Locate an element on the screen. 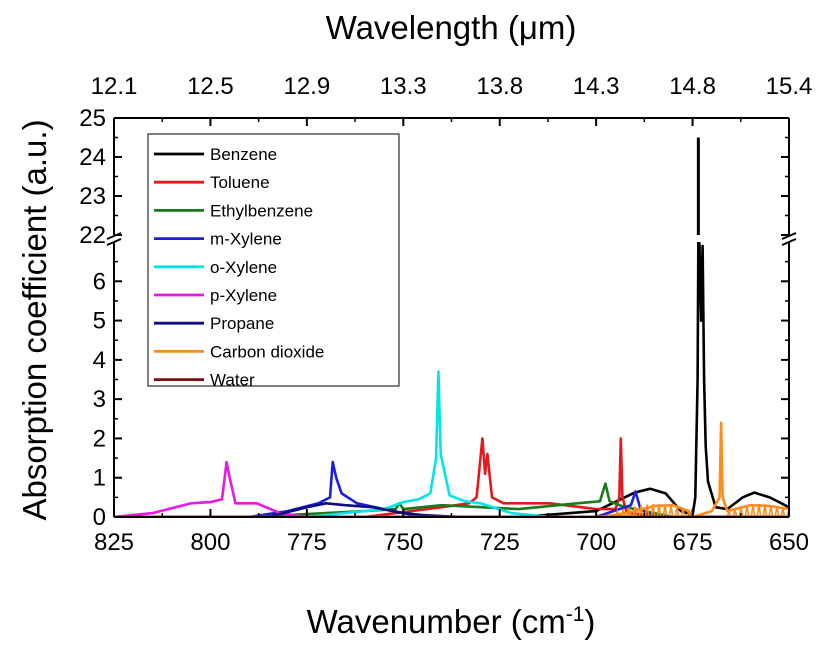 This screenshot has height=647, width=828. y-axis-title: Absorption coefficient (a.u.) is located at coordinates (34, 319).